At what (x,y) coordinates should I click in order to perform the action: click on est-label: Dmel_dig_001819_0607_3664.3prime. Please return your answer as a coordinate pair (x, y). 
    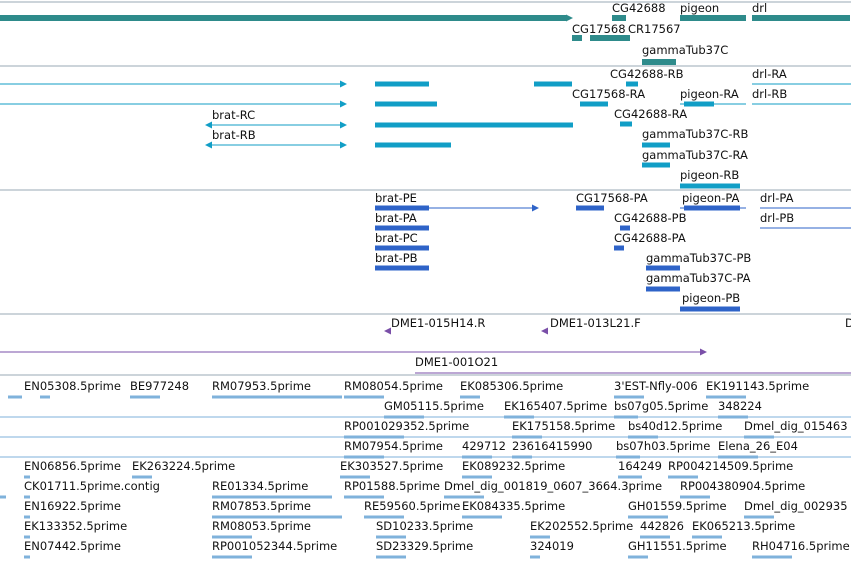
    Looking at the image, I should click on (553, 486).